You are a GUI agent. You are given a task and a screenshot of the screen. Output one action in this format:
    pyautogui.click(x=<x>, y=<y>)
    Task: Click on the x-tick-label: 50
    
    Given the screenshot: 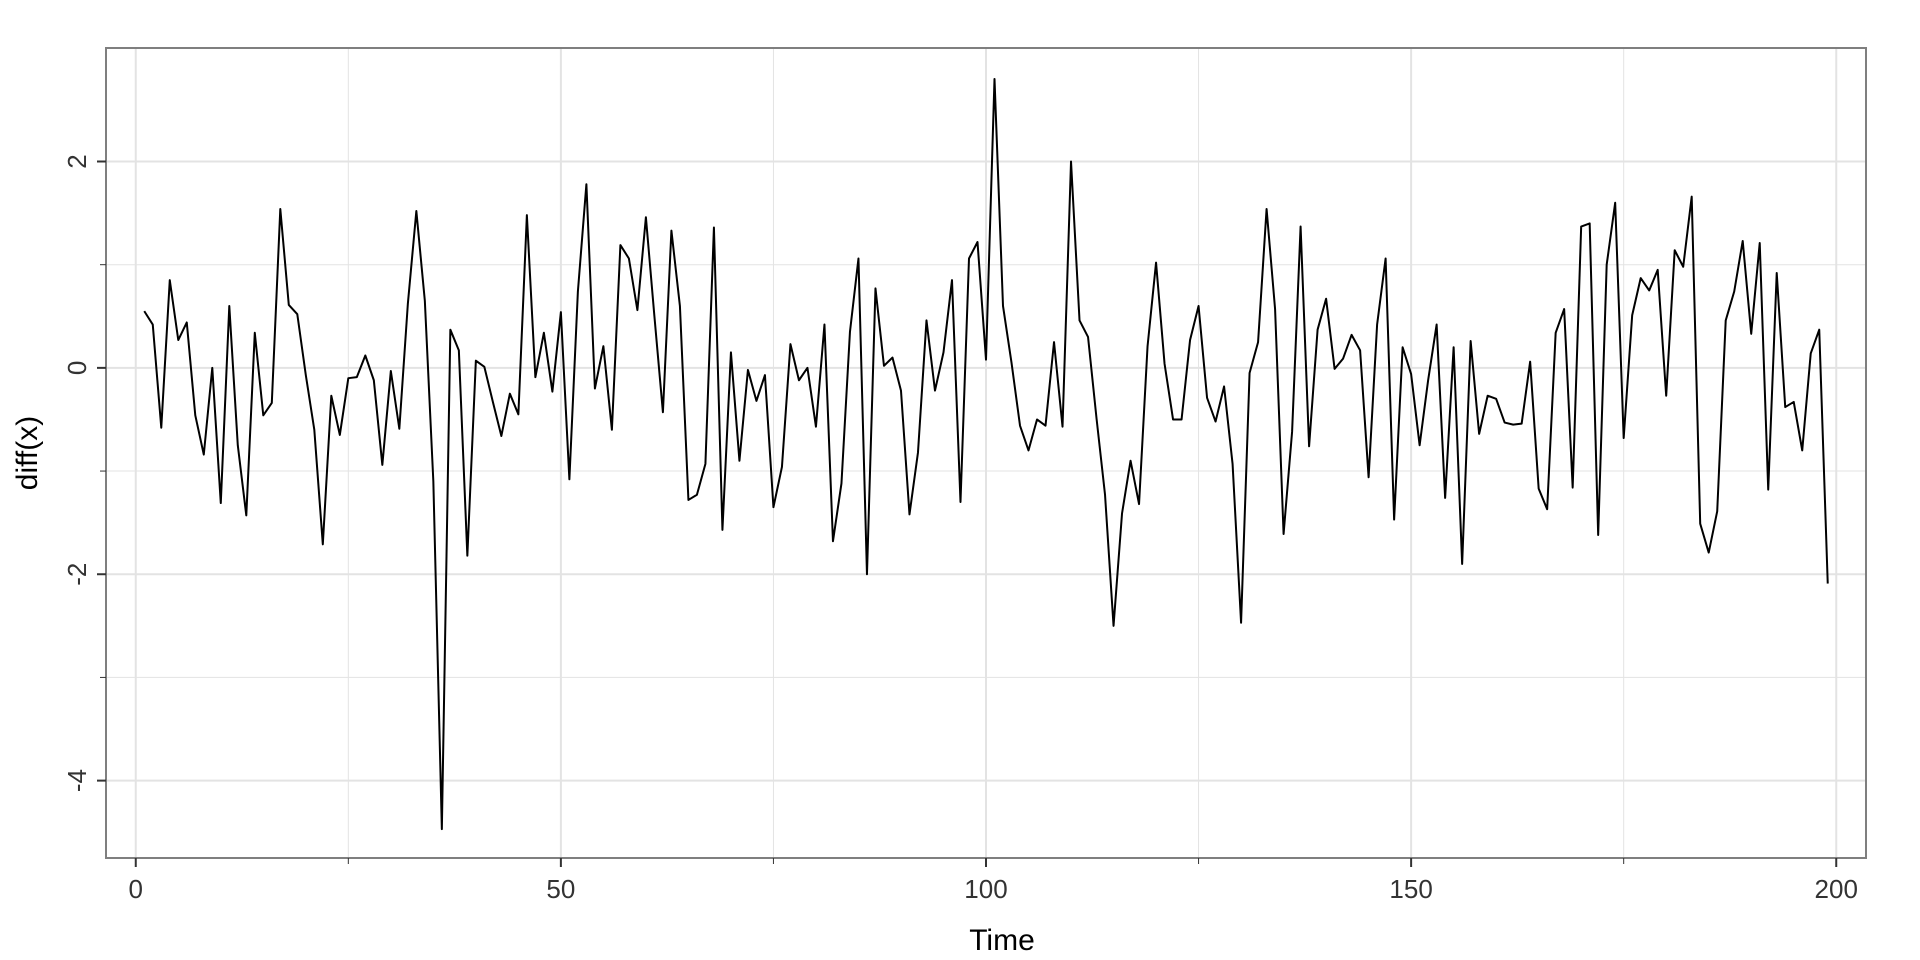 What is the action you would take?
    pyautogui.click(x=560, y=889)
    